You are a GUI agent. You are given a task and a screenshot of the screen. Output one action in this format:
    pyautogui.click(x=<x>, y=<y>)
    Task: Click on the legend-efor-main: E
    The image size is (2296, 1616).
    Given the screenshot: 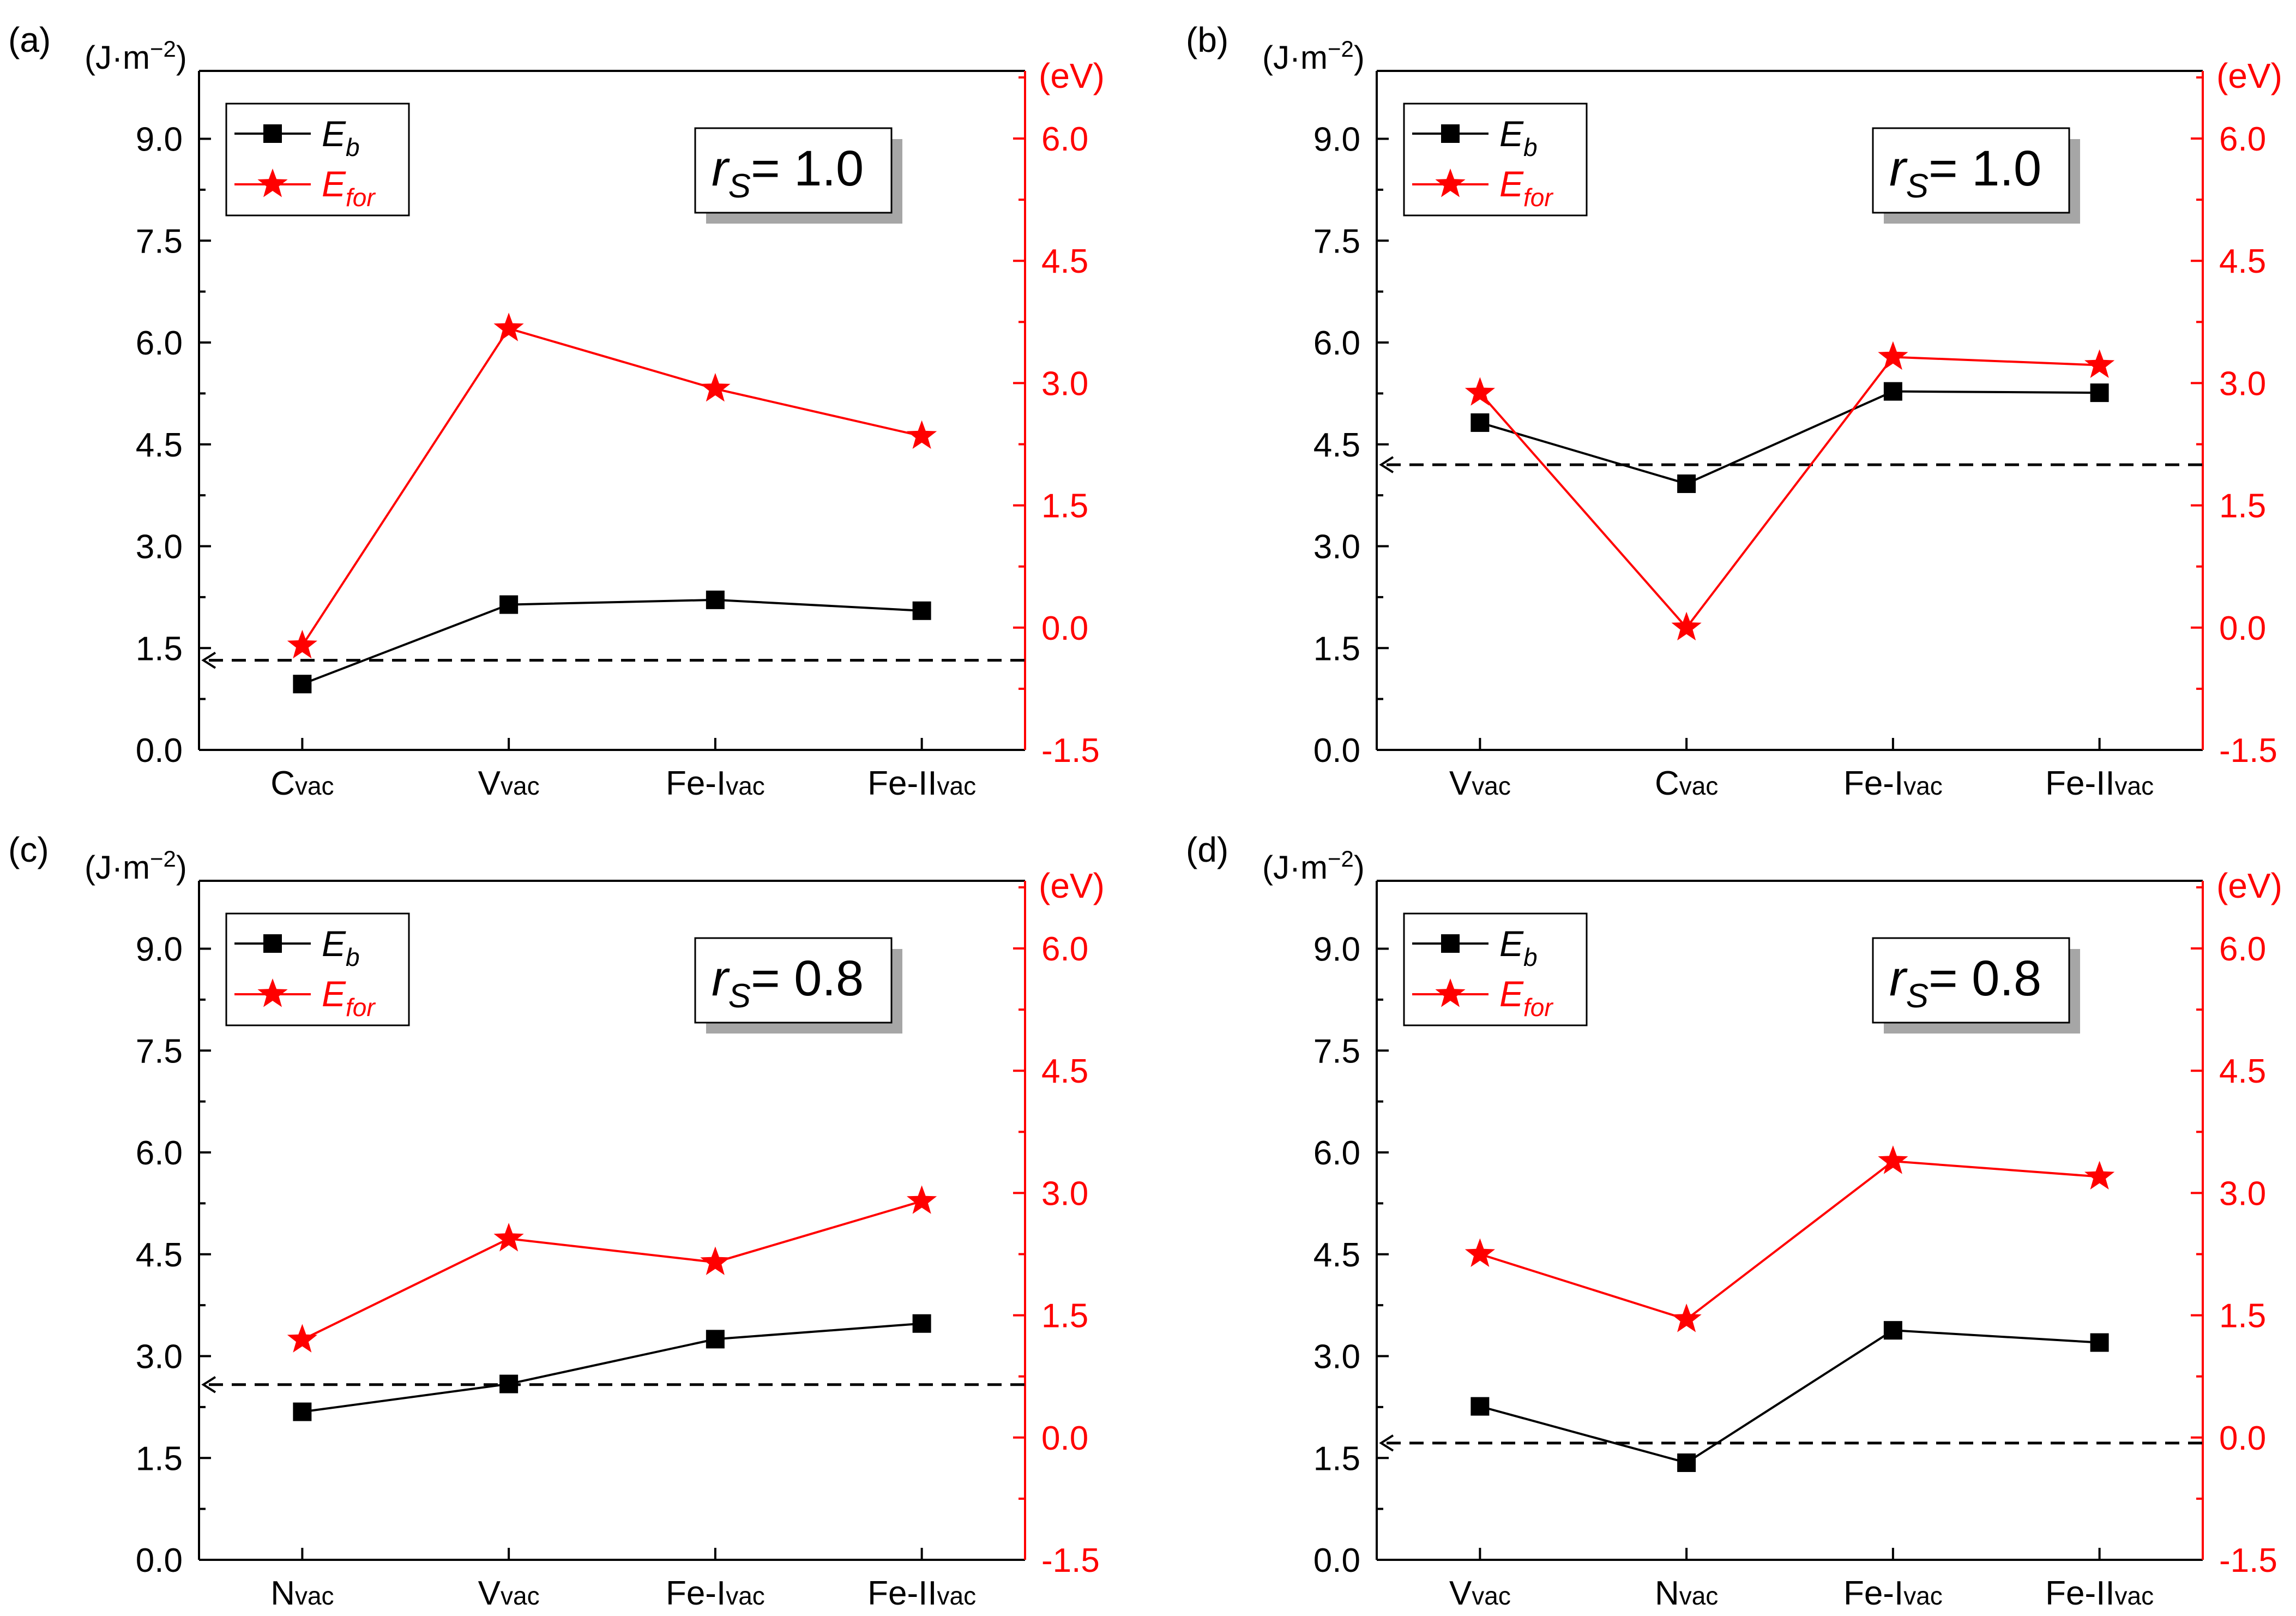 What is the action you would take?
    pyautogui.click(x=1512, y=184)
    